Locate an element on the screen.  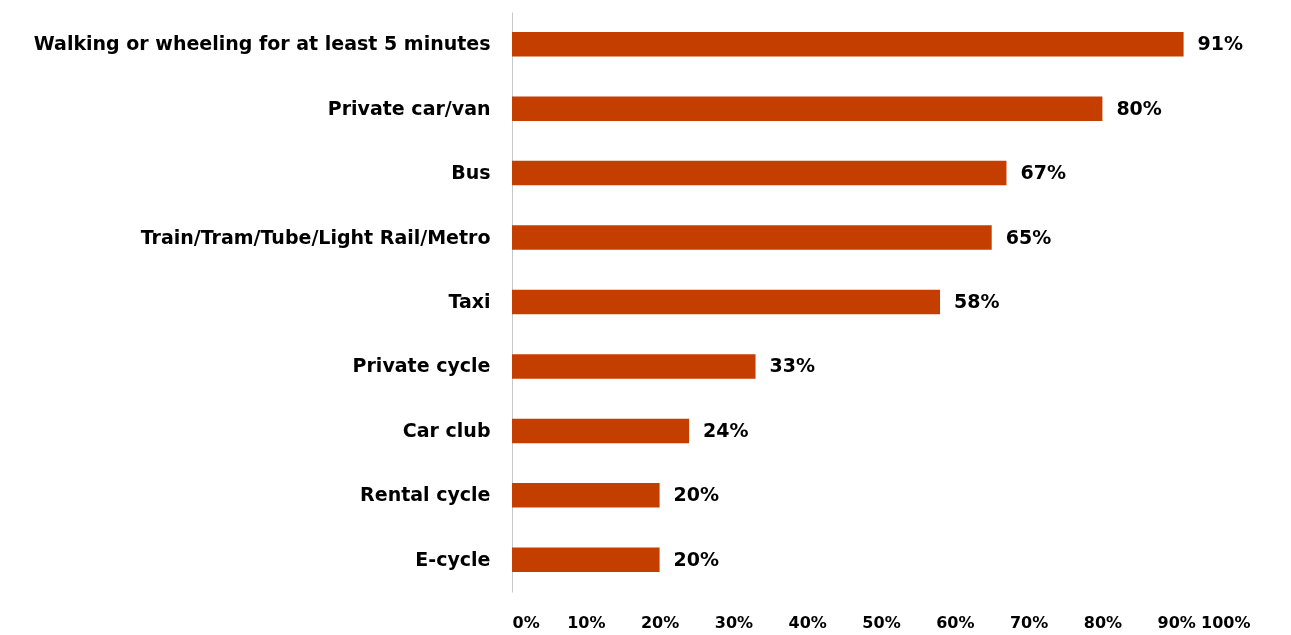
data-label: 24% is located at coordinates (726, 429).